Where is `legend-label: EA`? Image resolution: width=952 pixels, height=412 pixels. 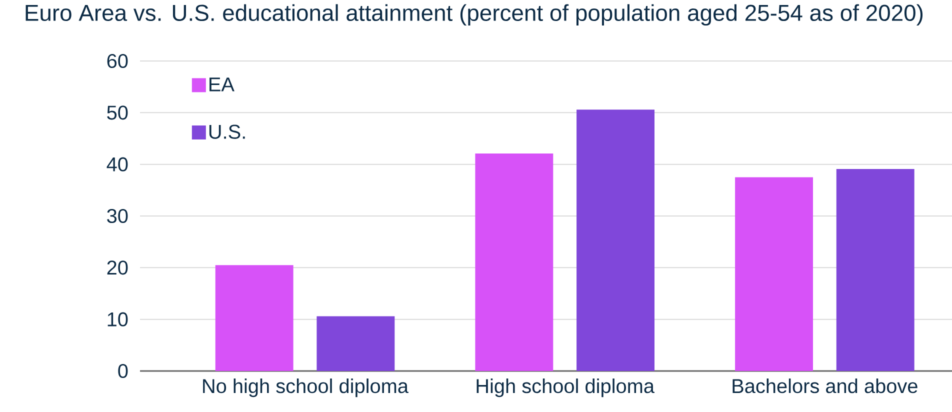 legend-label: EA is located at coordinates (222, 85).